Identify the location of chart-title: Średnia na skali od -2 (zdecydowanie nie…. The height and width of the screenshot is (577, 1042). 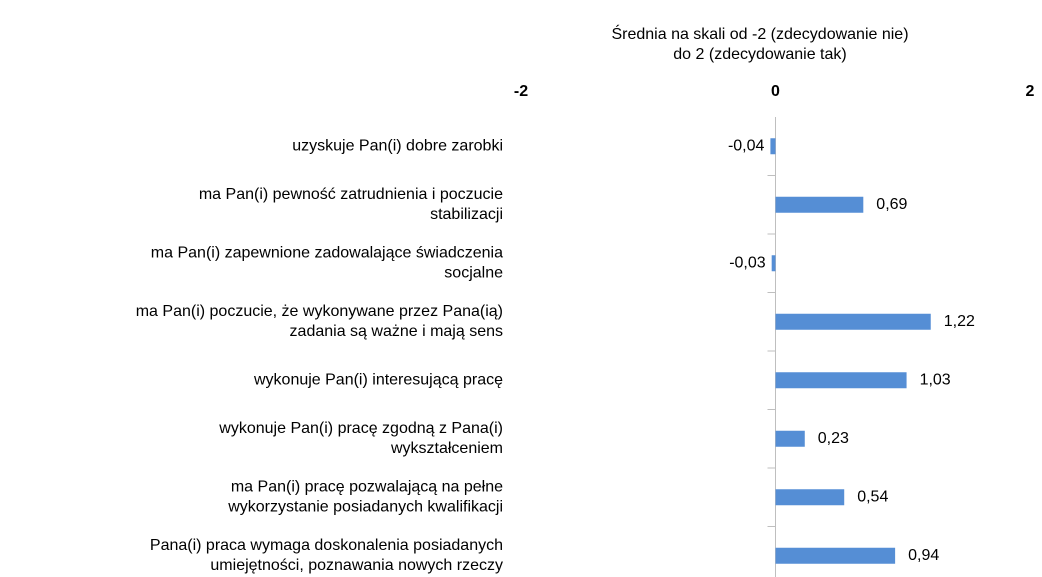
(759, 33).